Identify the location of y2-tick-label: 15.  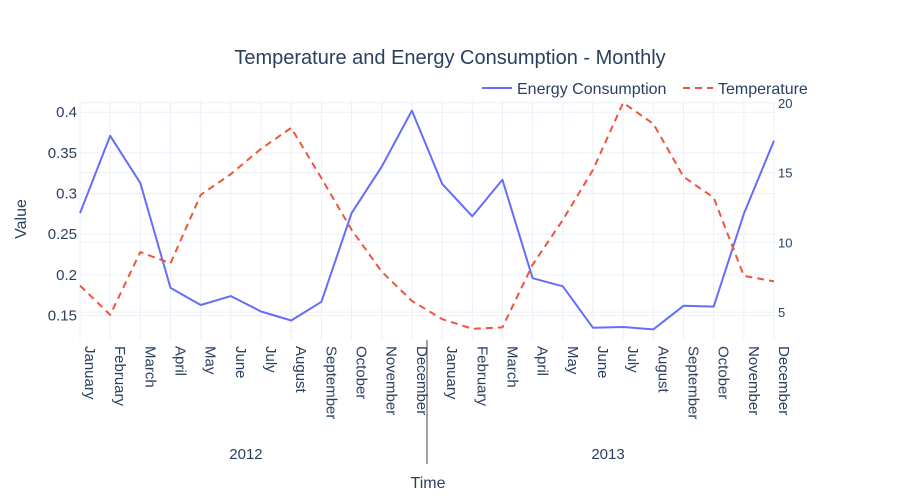
(785, 173).